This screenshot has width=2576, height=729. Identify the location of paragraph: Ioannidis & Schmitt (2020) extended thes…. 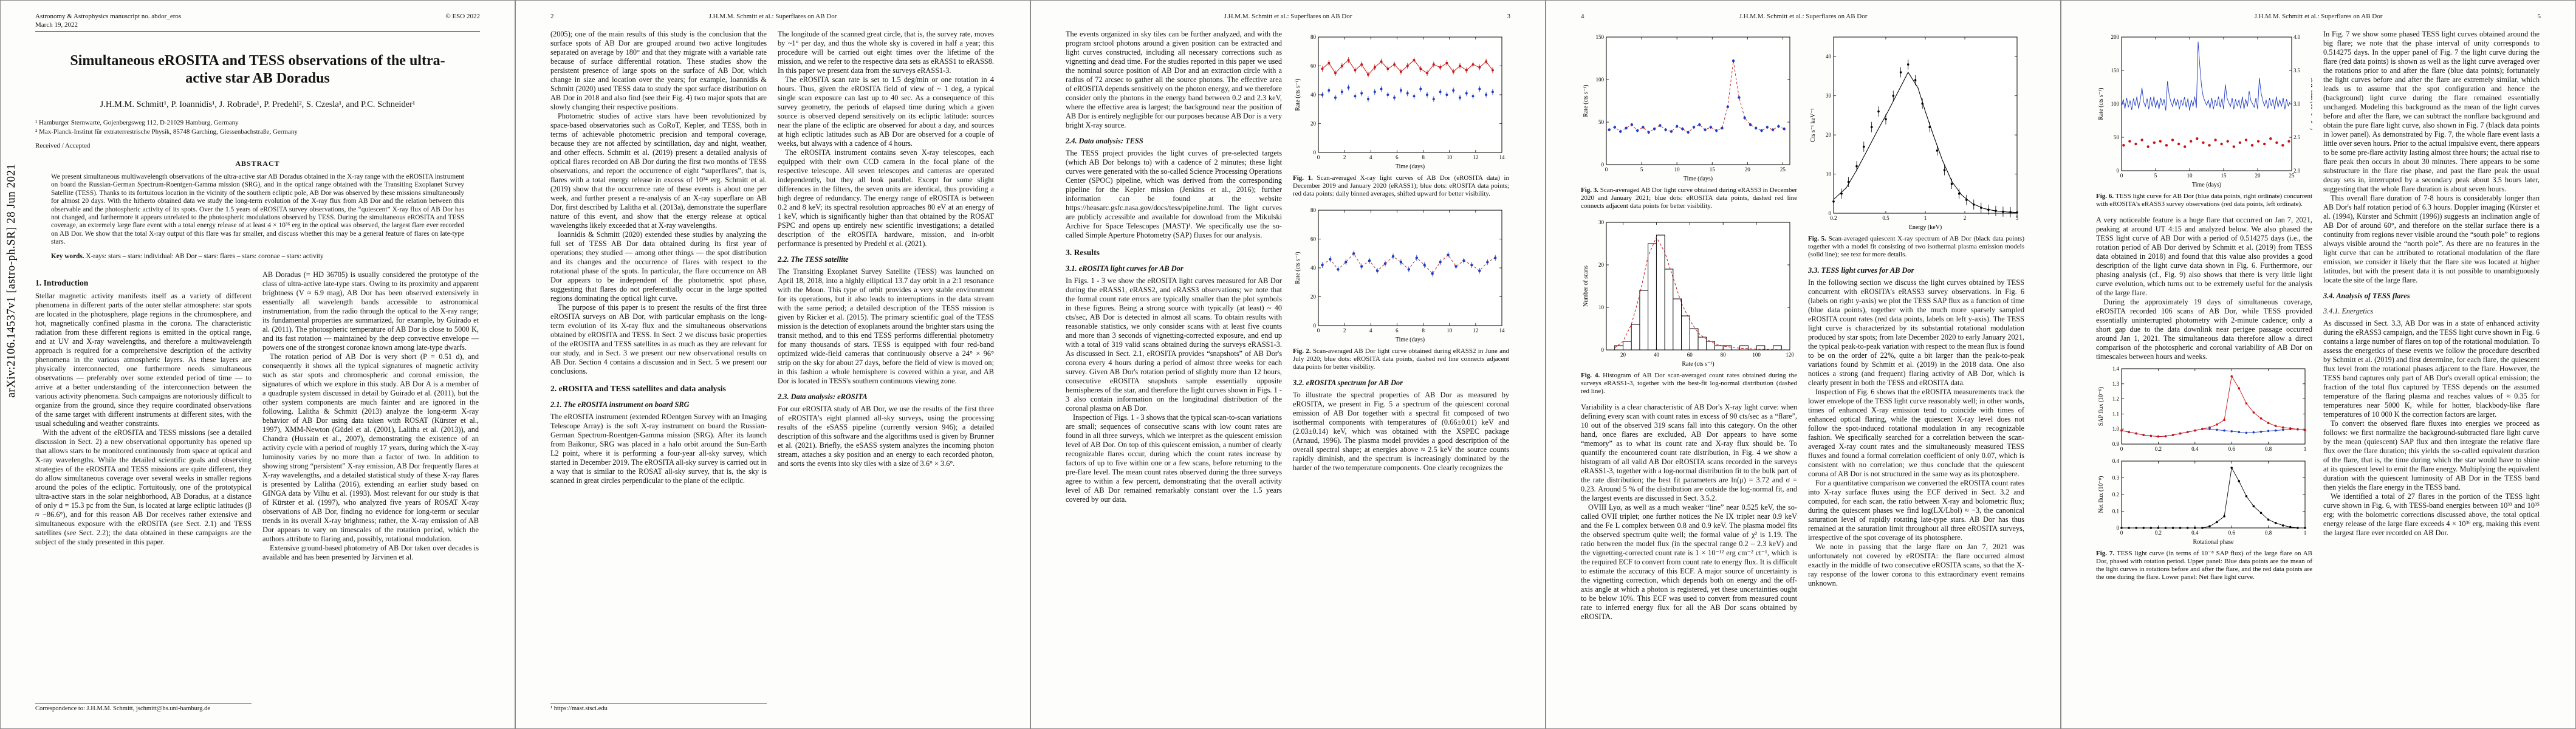
(658, 266).